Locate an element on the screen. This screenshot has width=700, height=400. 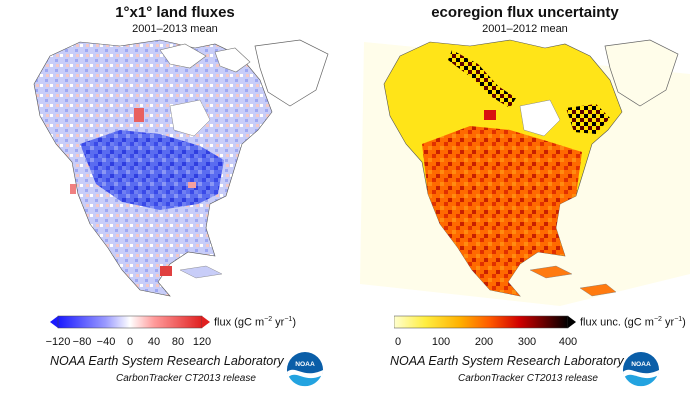
land-flux-title: 1°x1° land fluxes is located at coordinates (175, 12).